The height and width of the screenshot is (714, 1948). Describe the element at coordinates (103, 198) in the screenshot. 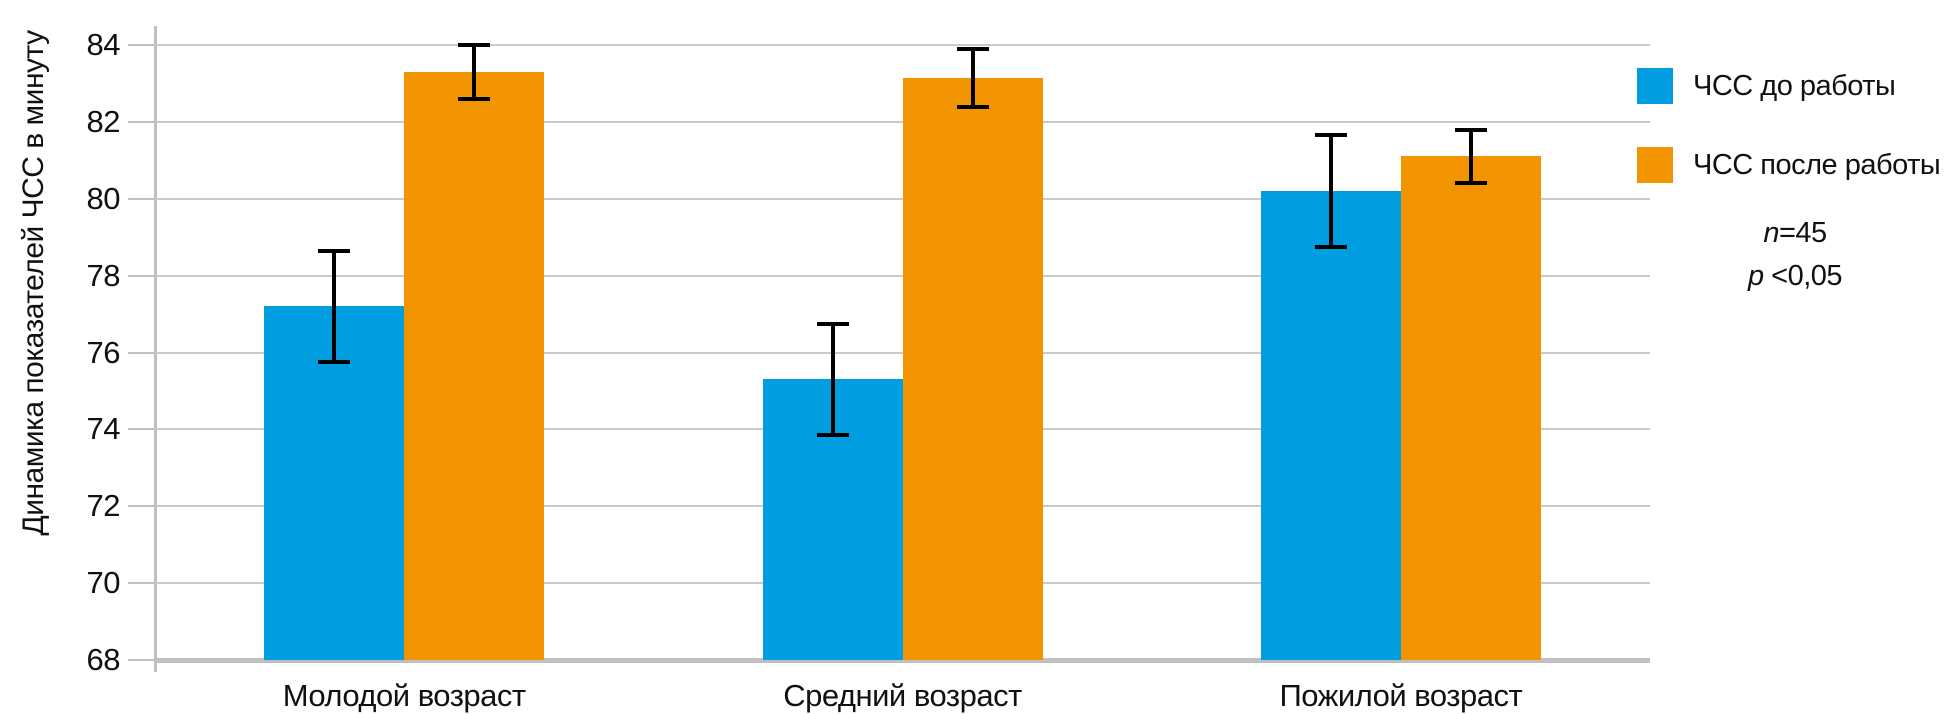

I see `y-tick-label-80: 80` at that location.